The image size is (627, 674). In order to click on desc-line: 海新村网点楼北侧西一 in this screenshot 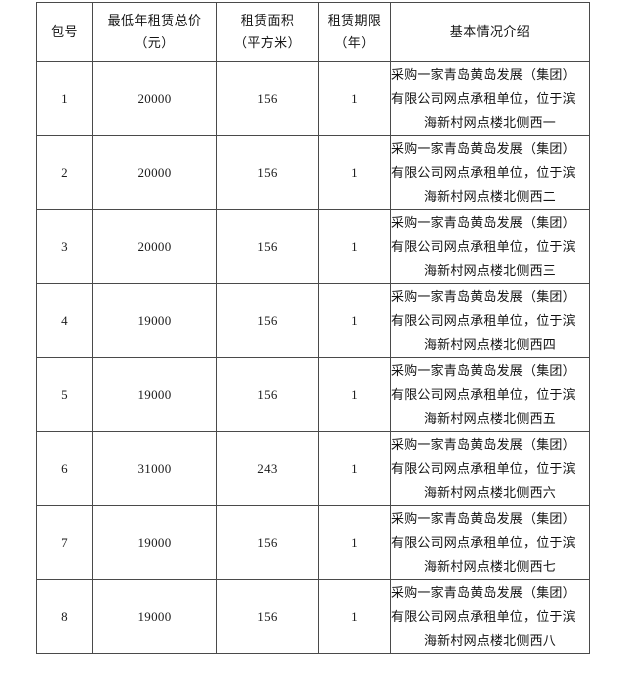, I will do `click(489, 122)`.